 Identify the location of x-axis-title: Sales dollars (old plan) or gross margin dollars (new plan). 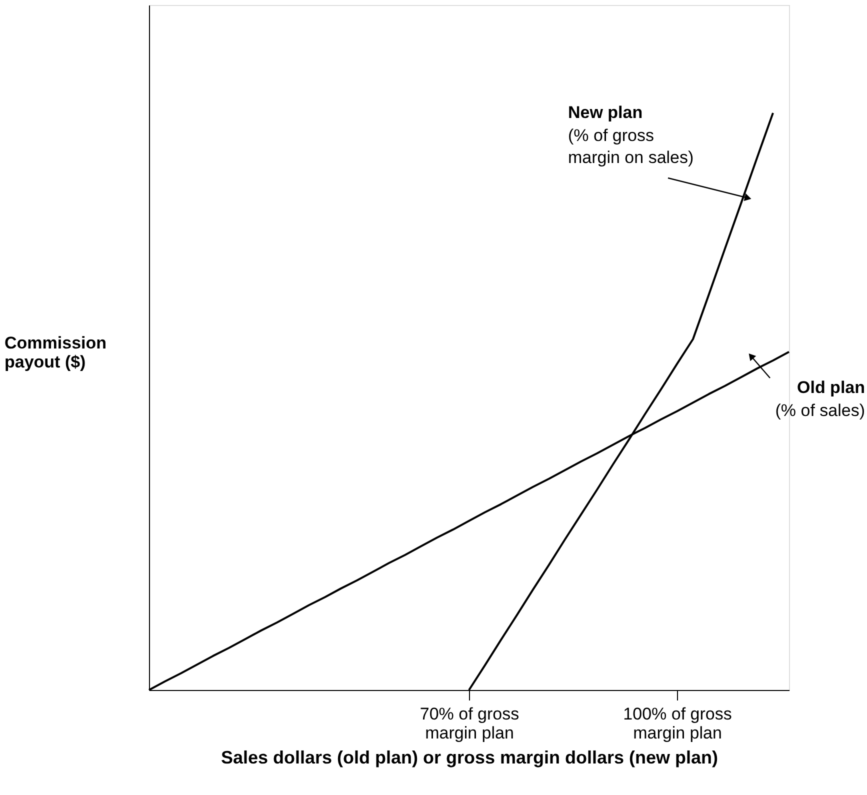
(469, 758).